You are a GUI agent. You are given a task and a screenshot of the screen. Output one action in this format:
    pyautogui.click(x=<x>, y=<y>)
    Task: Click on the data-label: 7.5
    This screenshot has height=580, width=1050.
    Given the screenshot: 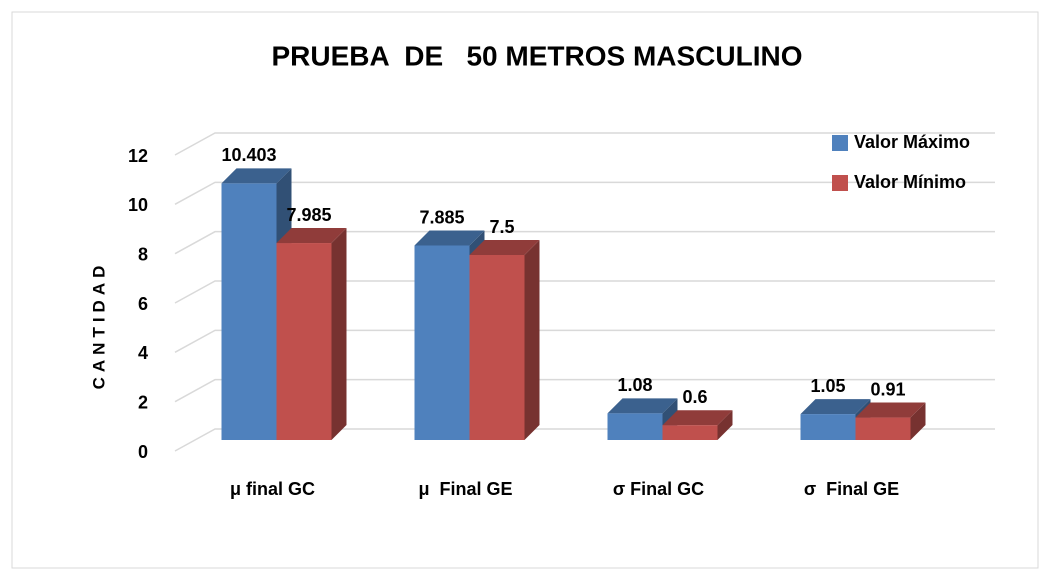 What is the action you would take?
    pyautogui.click(x=501, y=227)
    